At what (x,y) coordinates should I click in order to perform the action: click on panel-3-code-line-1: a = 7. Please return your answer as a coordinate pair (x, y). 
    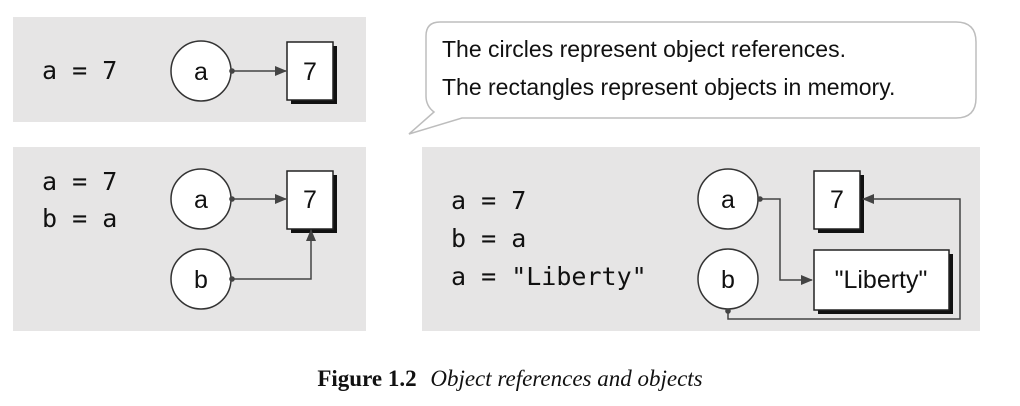
    Looking at the image, I should click on (488, 200).